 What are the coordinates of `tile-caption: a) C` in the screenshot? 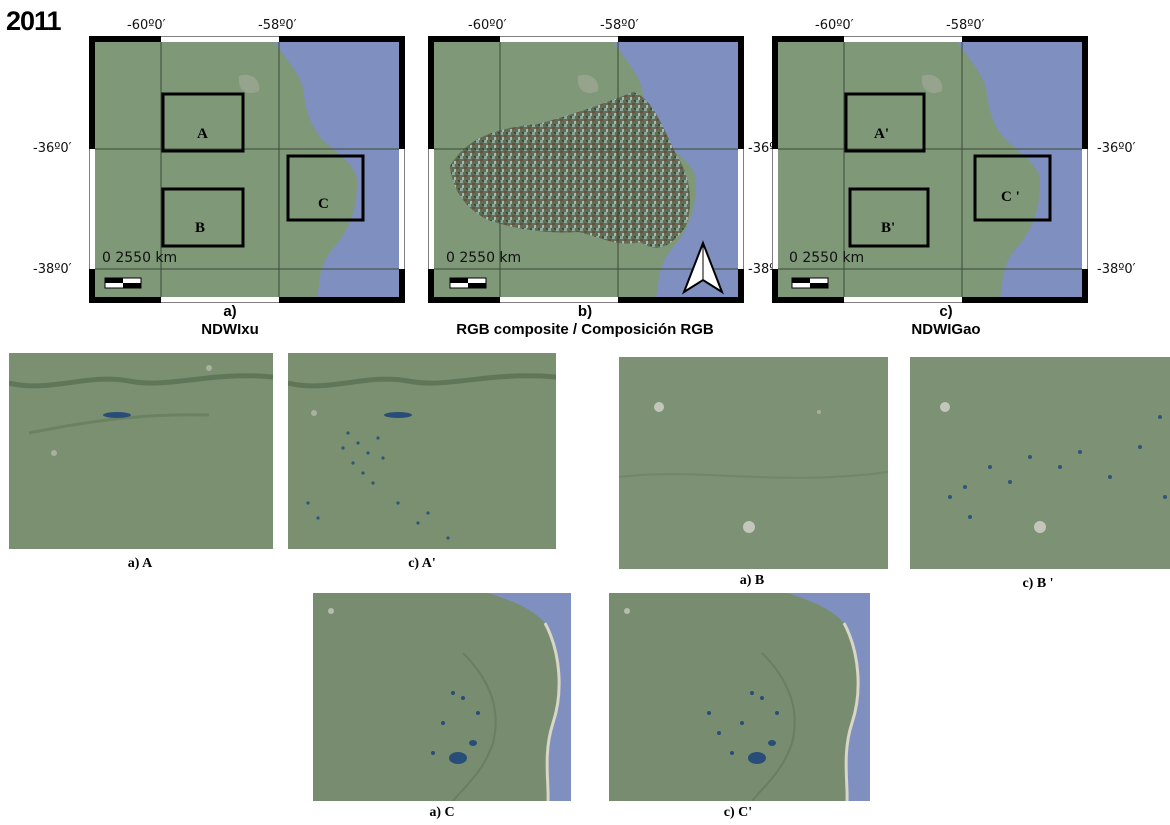 It's located at (442, 812).